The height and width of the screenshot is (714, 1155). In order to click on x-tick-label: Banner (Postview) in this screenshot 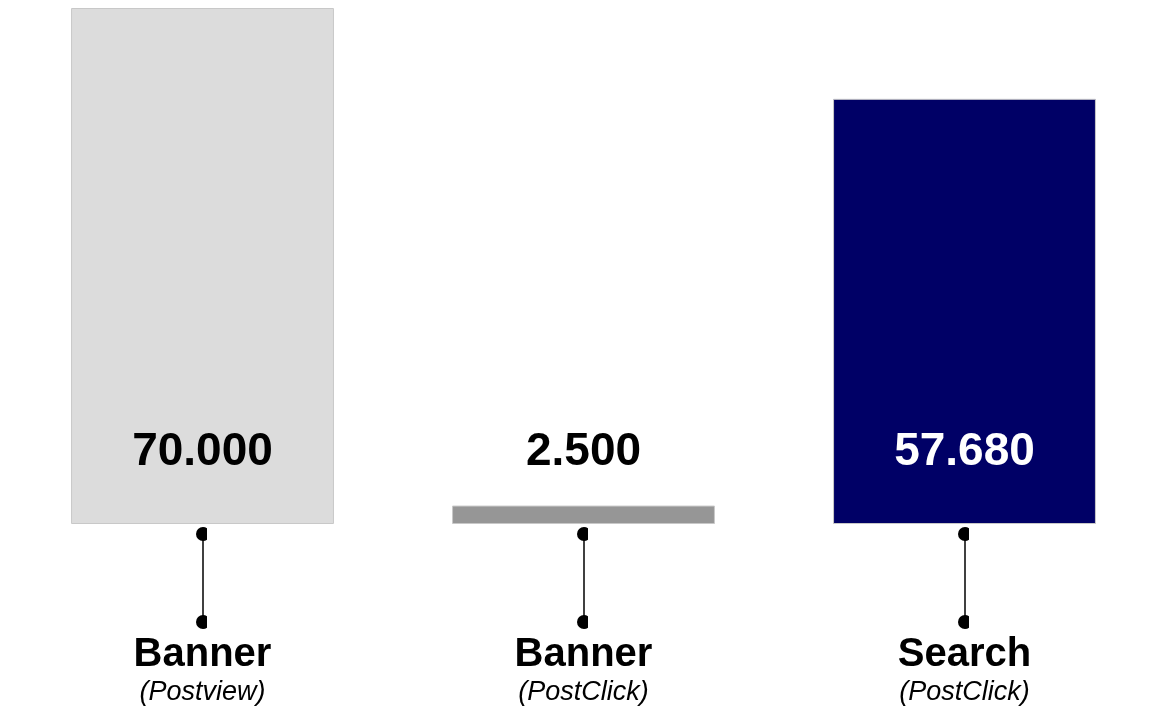, I will do `click(202, 668)`.